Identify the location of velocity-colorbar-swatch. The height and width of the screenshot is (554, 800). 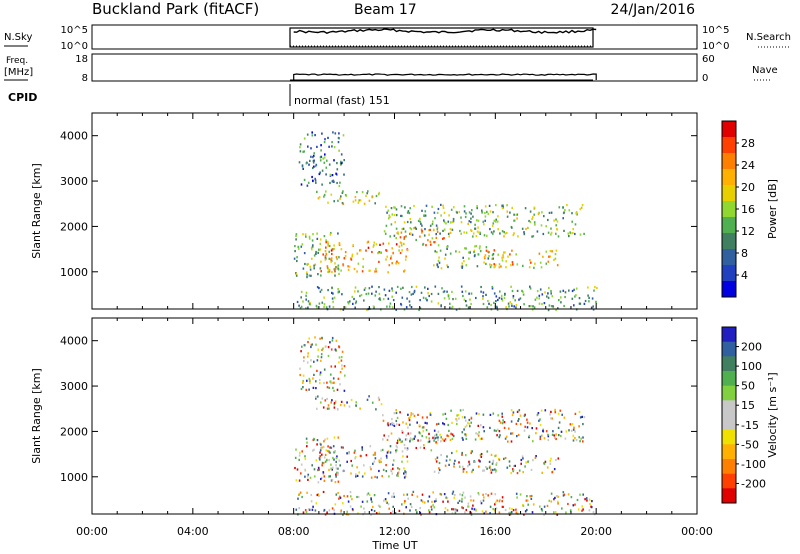
(729, 334).